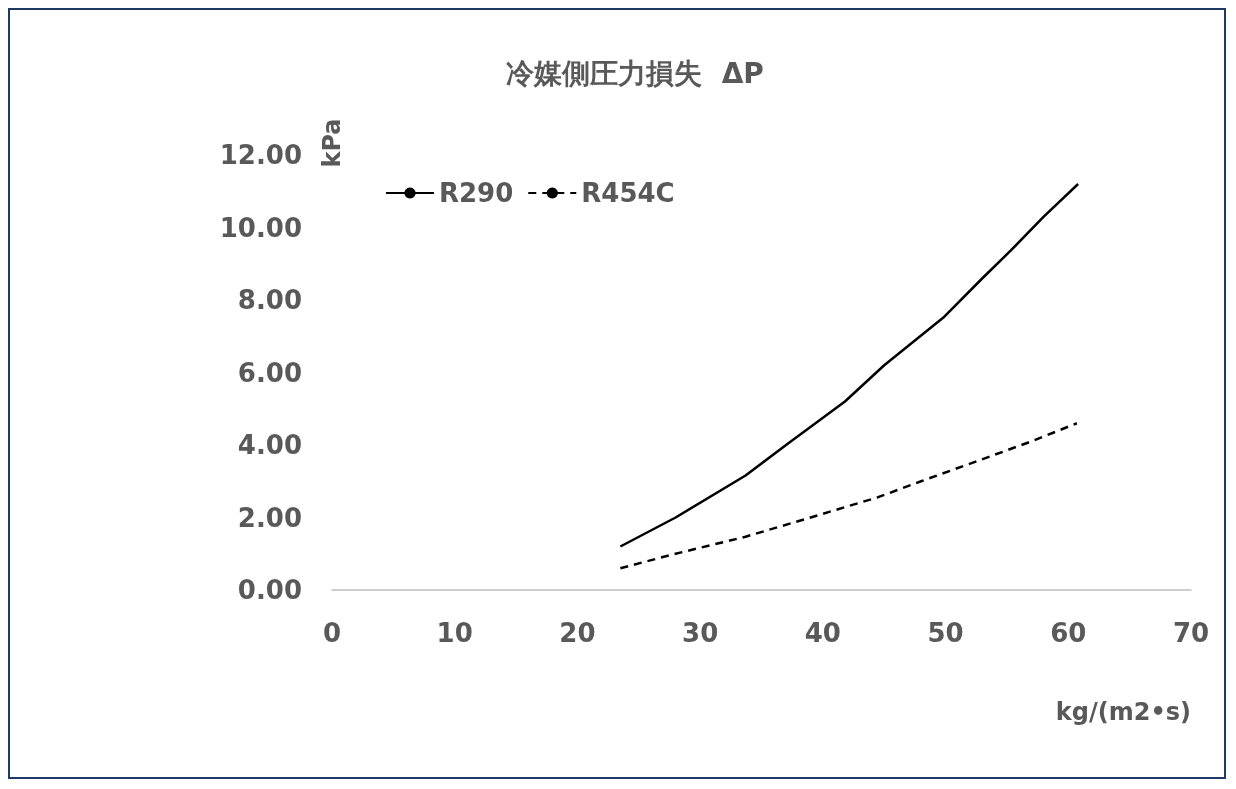  I want to click on y-axis-title: kPa, so click(332, 143).